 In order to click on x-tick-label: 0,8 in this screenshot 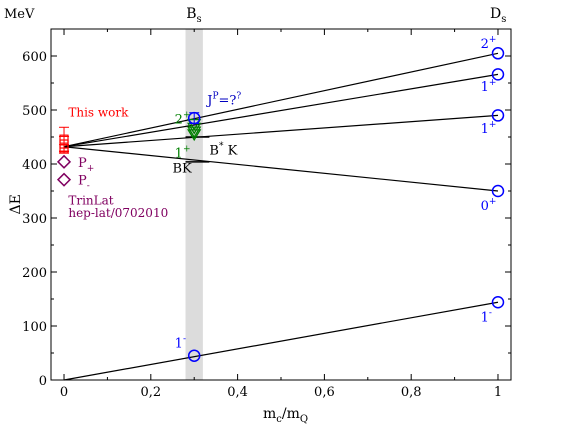, I will do `click(411, 392)`.